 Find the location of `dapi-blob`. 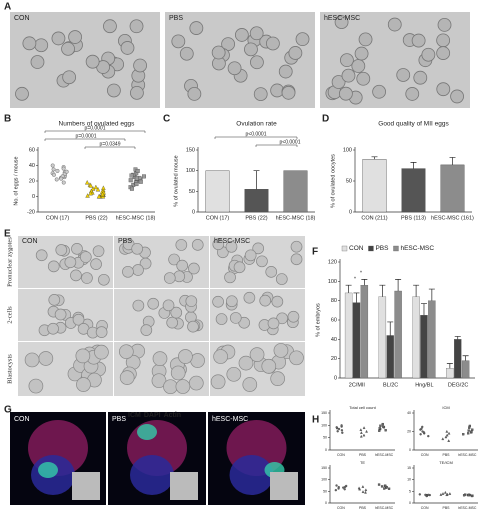

dapi-blob is located at coordinates (251, 475).